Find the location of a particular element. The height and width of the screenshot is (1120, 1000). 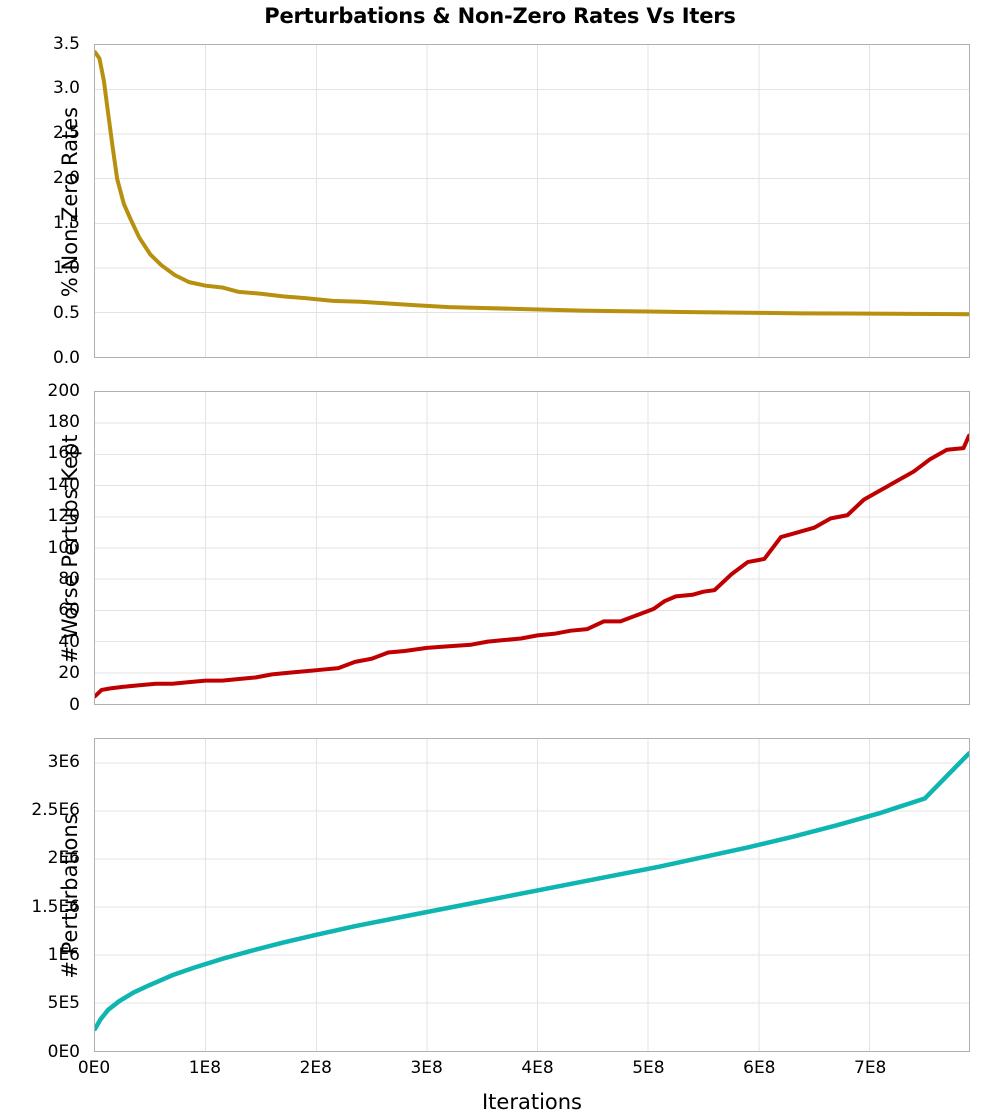

y-axis-label-panel-3: # Perturbations is located at coordinates (70, 896).